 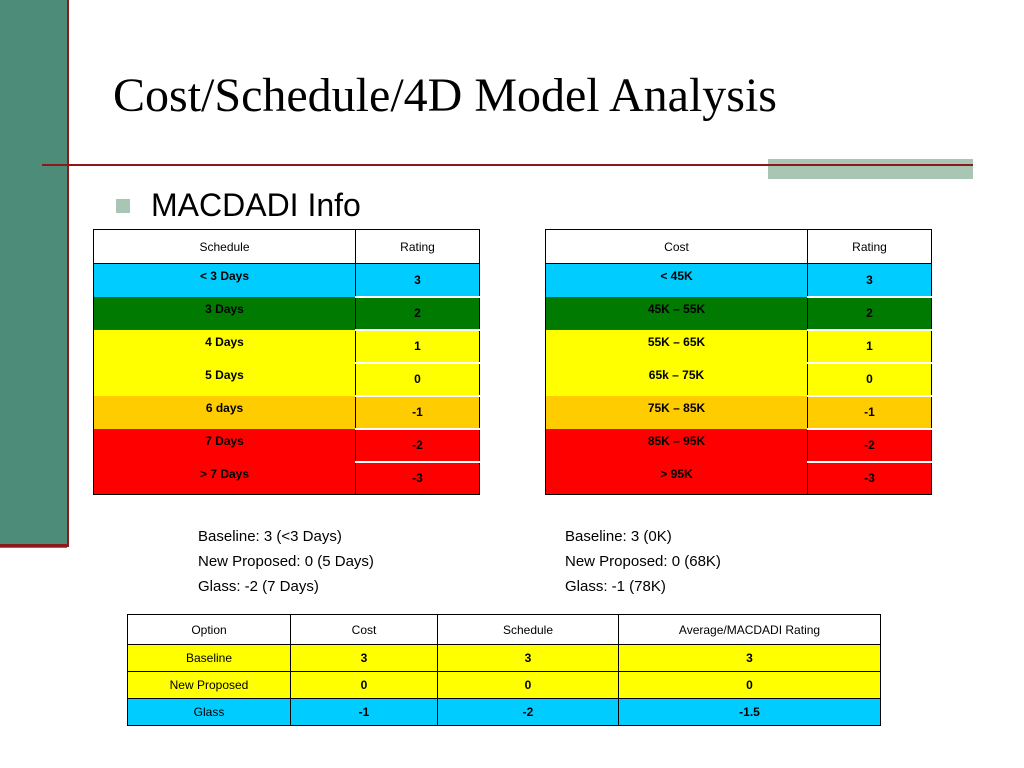 I want to click on side-accent-edge, so click(x=68, y=273).